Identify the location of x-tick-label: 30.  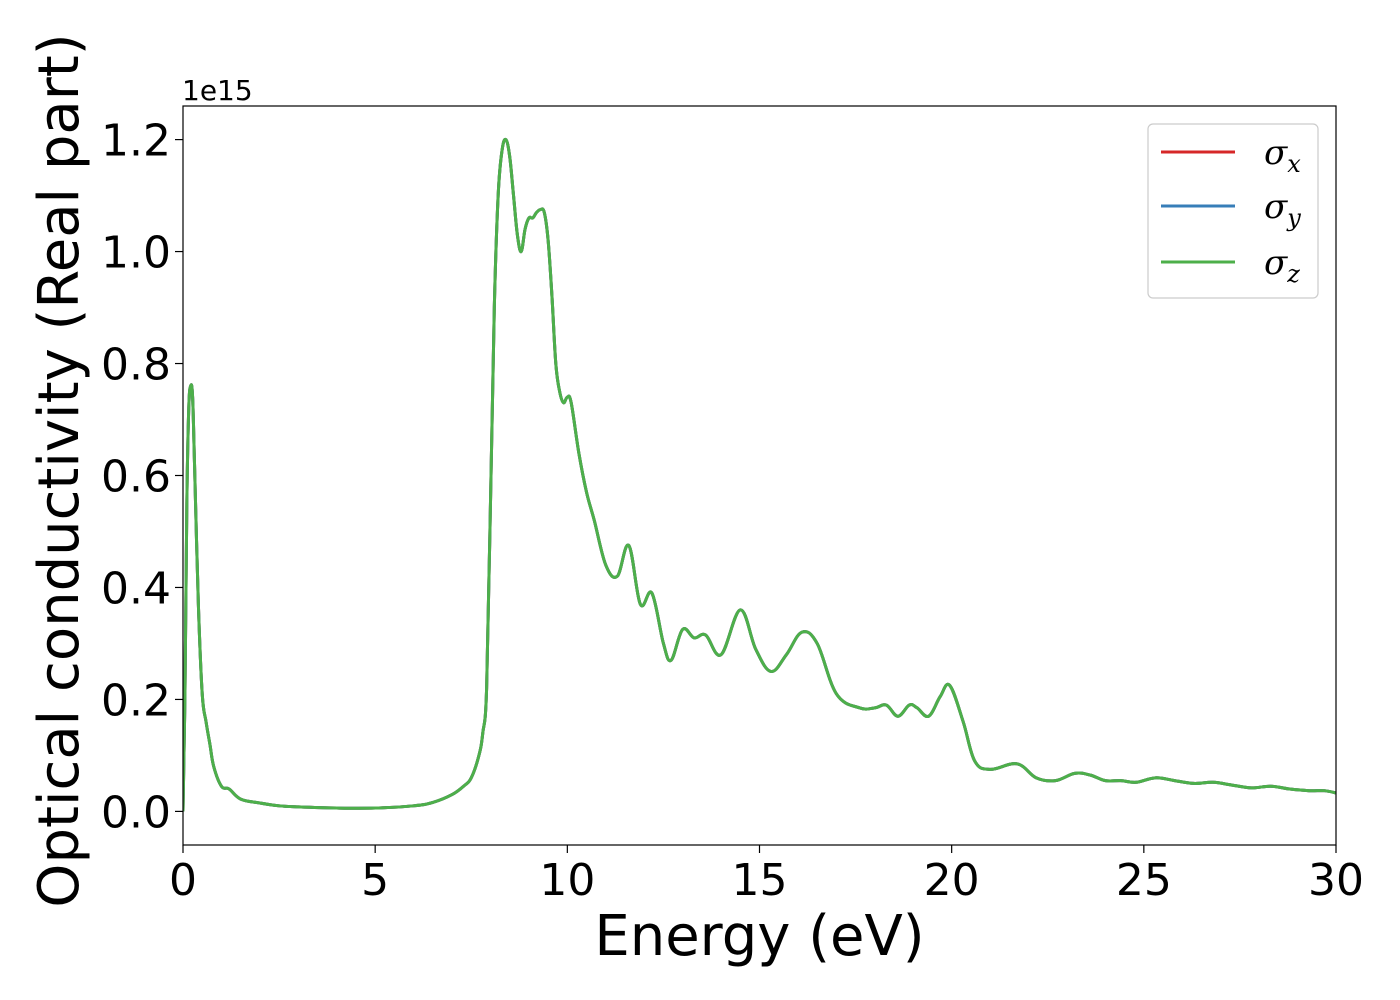
(1336, 880).